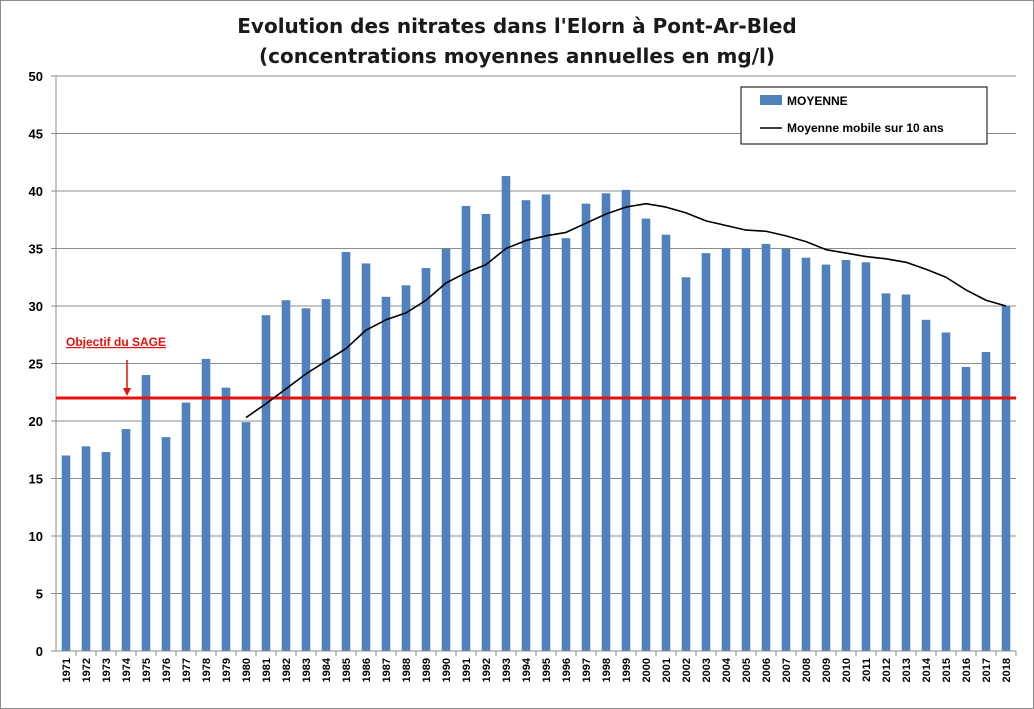 Image resolution: width=1034 pixels, height=709 pixels. I want to click on x-tick-label: 1983, so click(307, 670).